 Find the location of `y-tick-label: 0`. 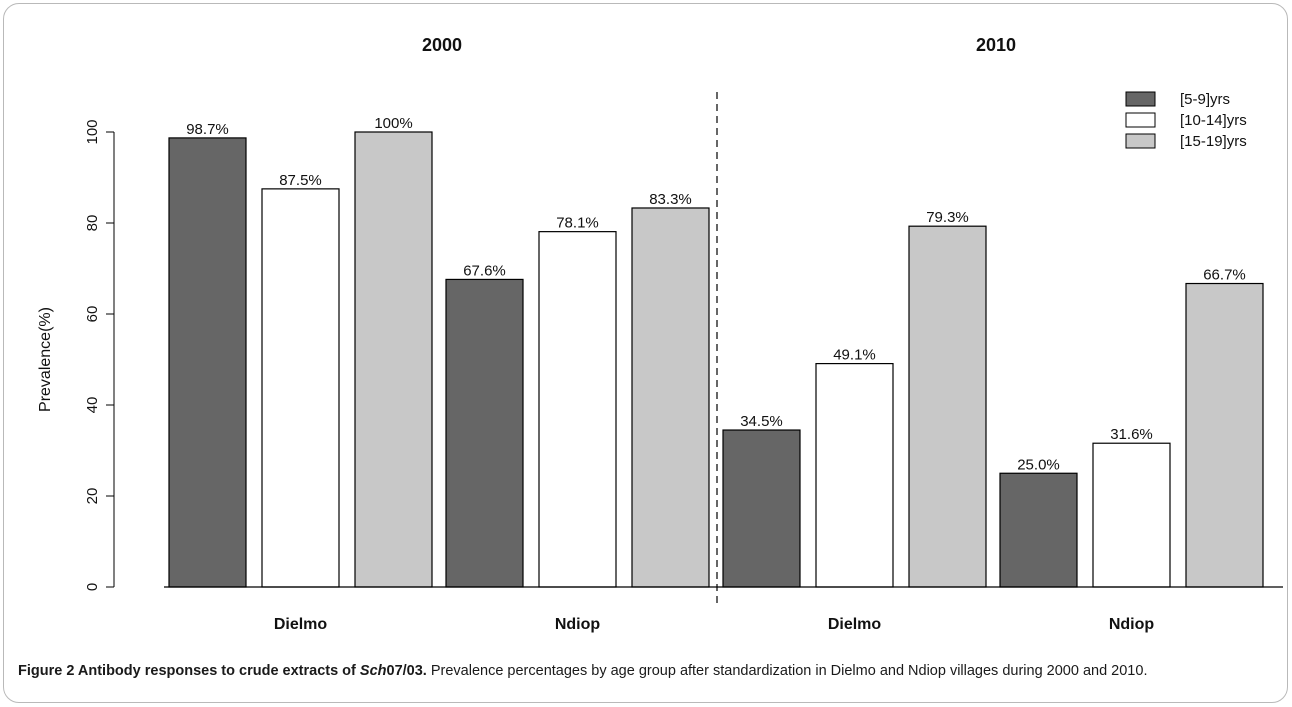

y-tick-label: 0 is located at coordinates (92, 587).